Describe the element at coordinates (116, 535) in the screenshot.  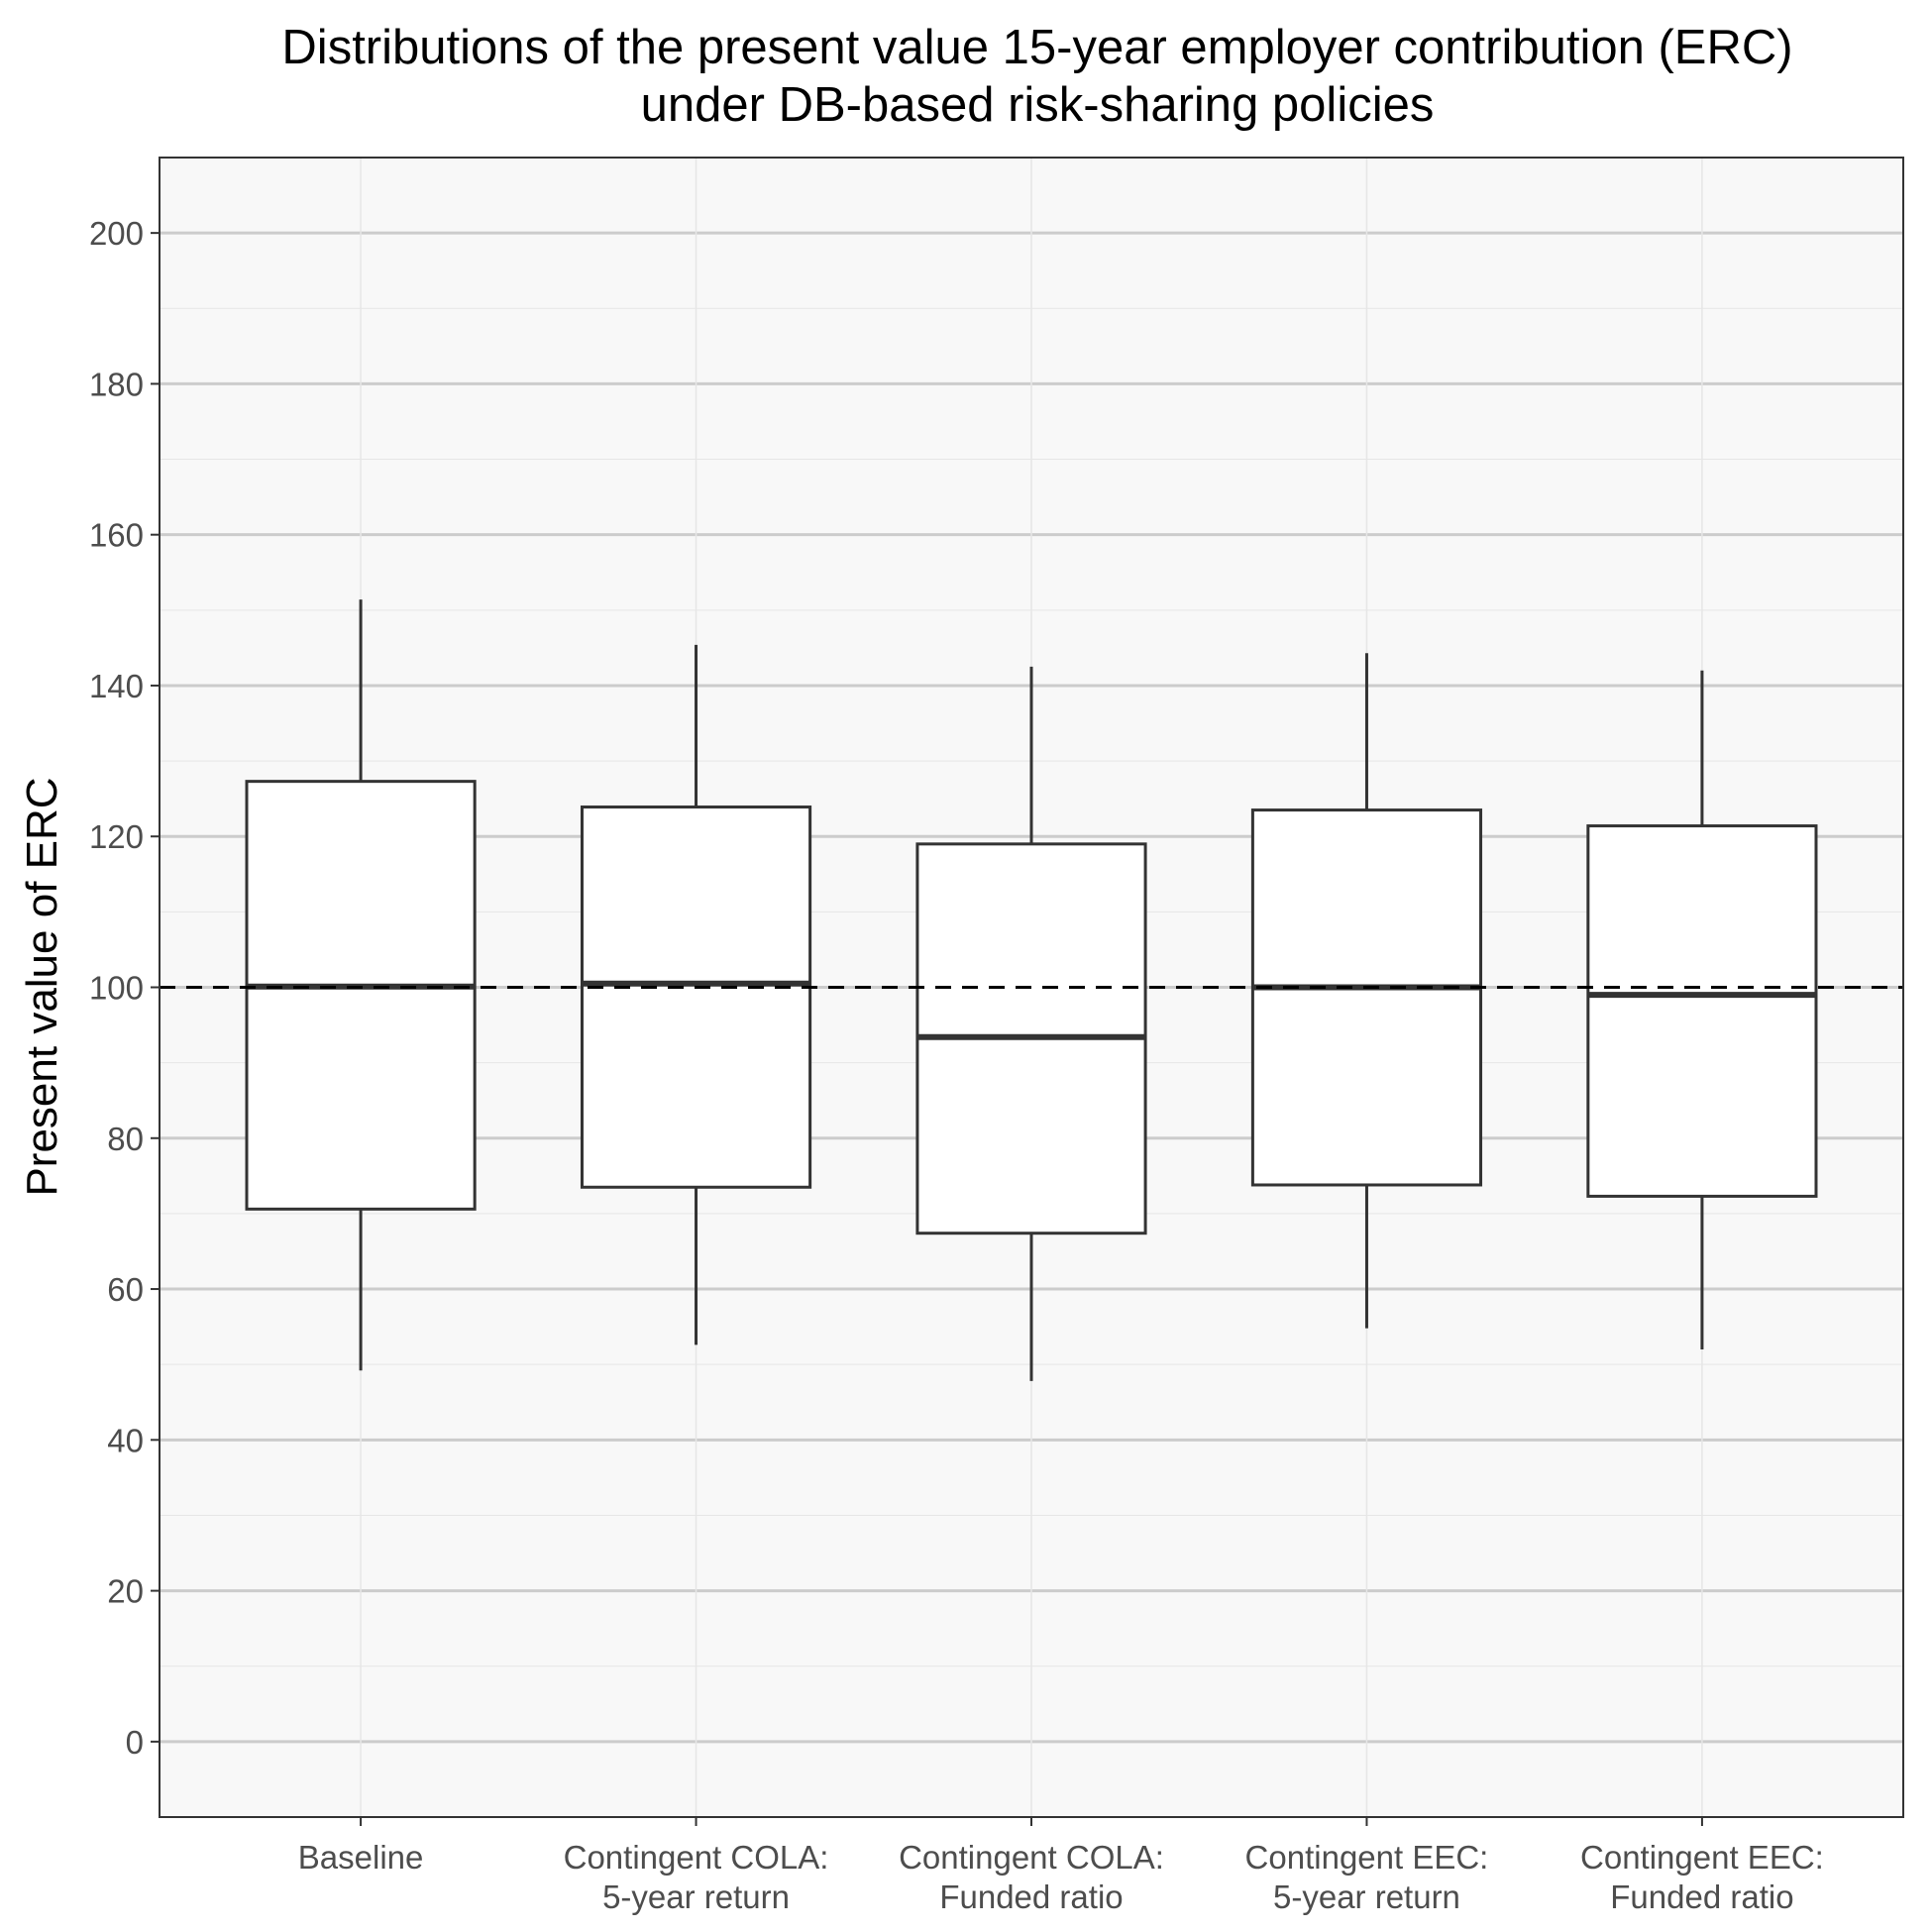
I see `y-tick-label: 160` at that location.